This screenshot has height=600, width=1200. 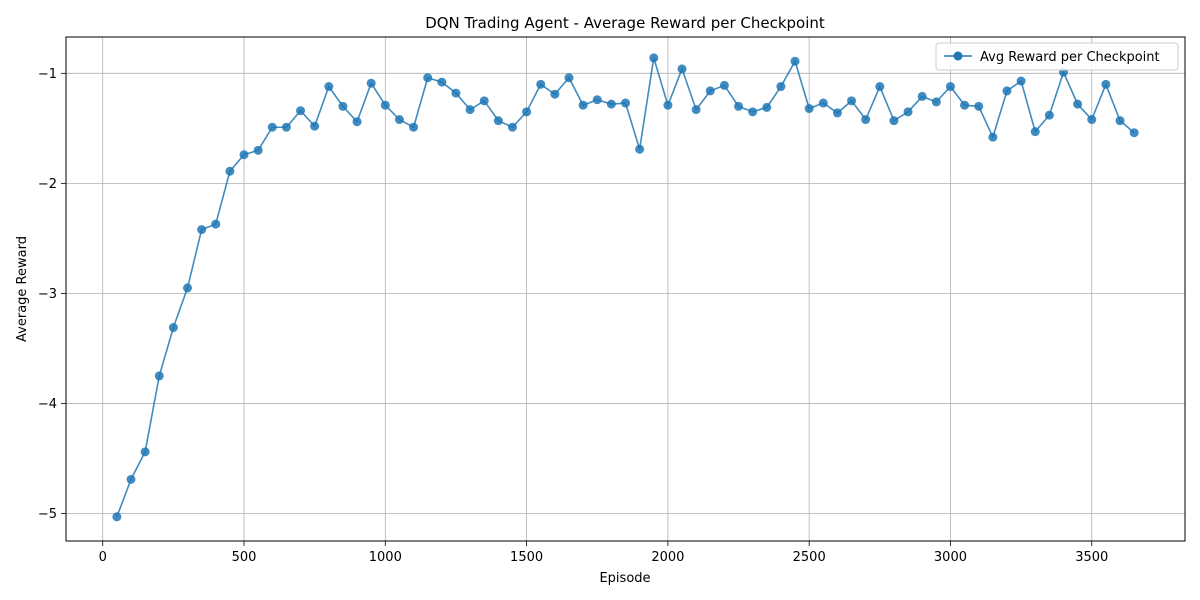 I want to click on y-tick-label: −3, so click(x=47, y=294).